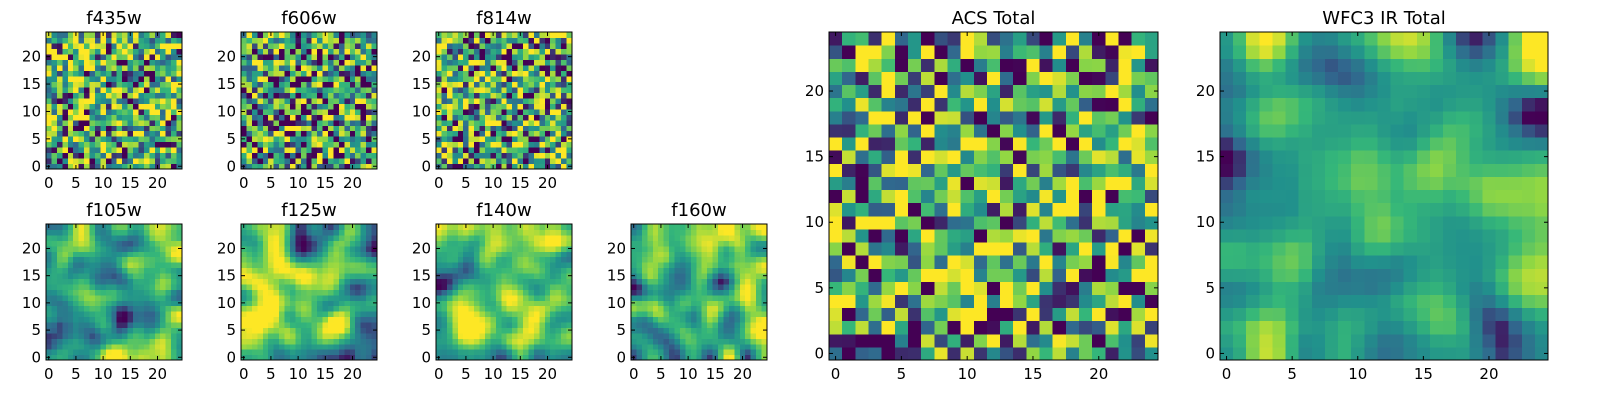  I want to click on y-tick-label: 20, so click(226, 248).